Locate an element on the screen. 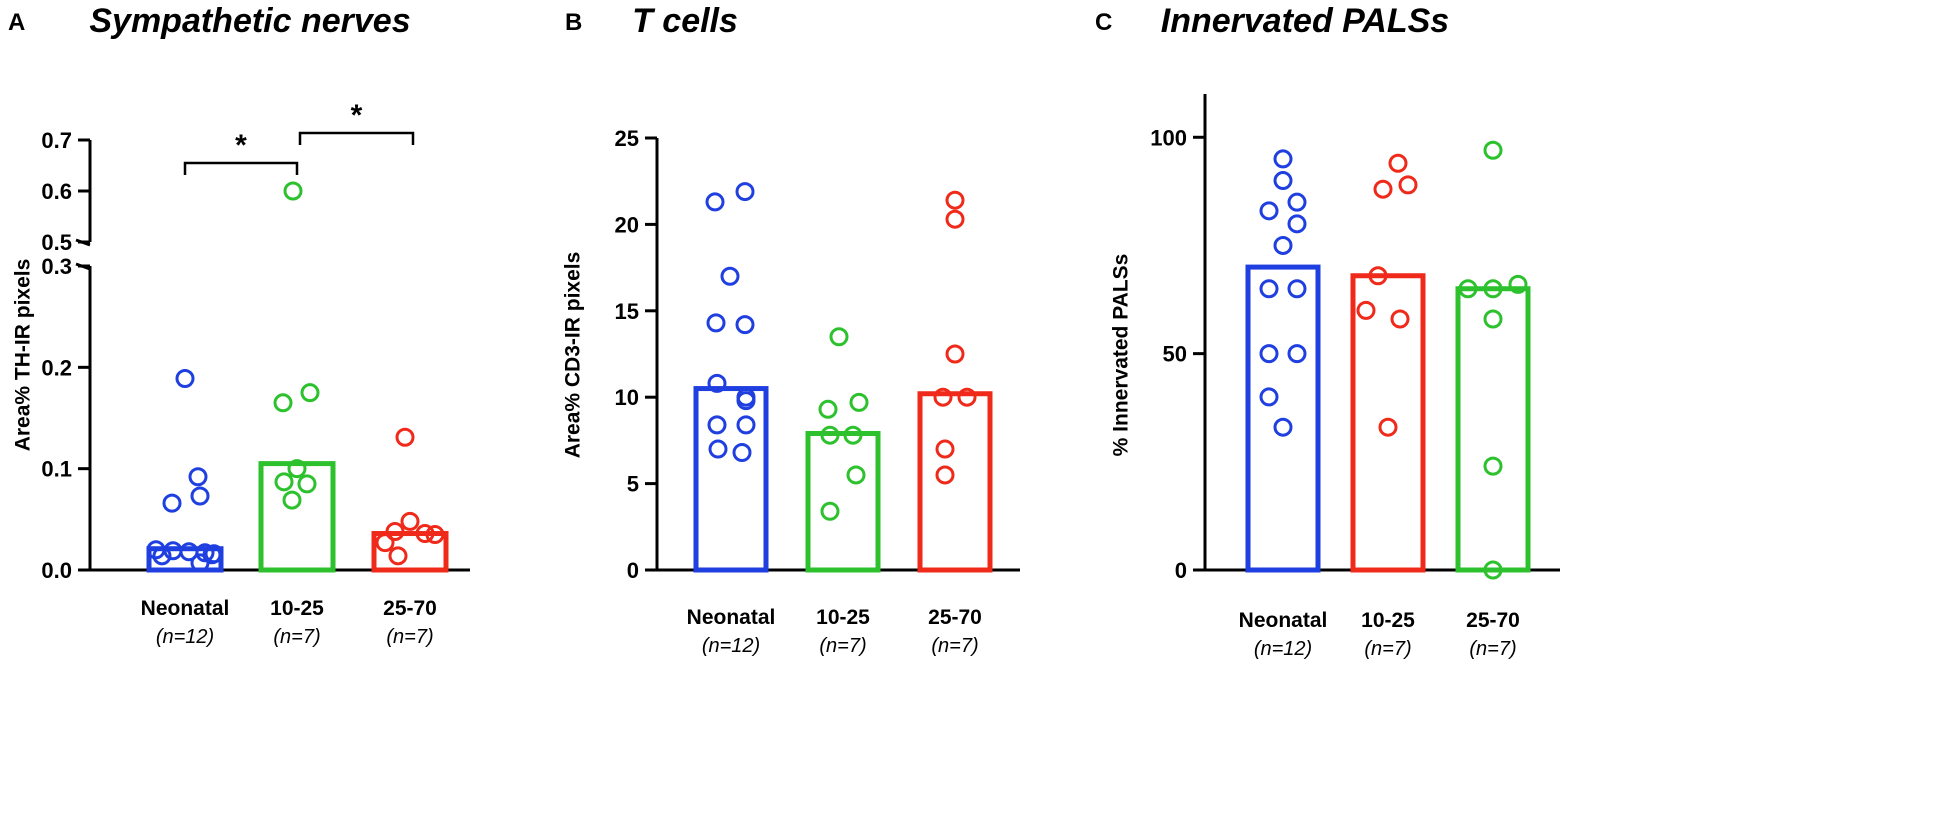 This screenshot has height=825, width=1955. y-tick-label: 10 is located at coordinates (627, 397).